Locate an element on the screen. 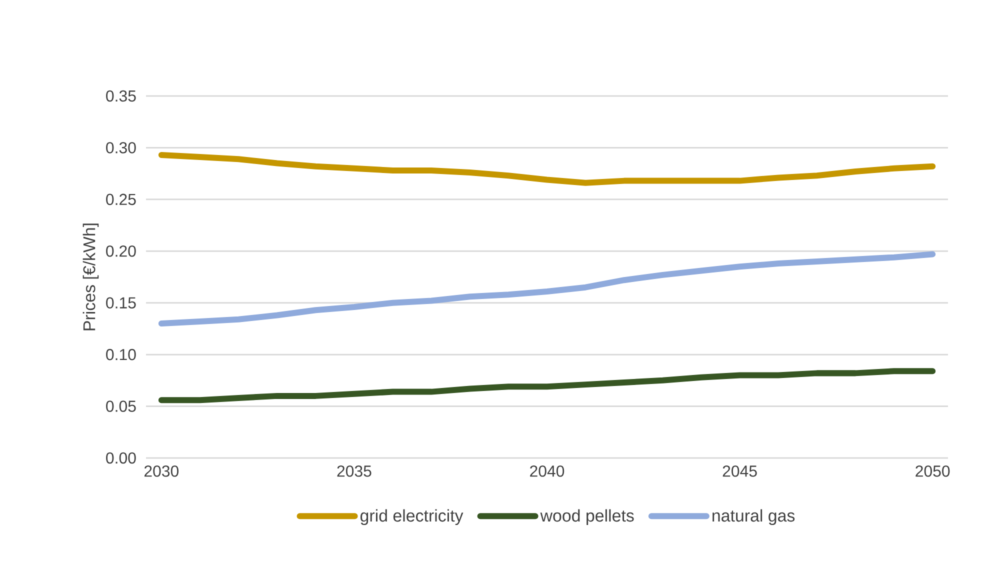 Image resolution: width=985 pixels, height=580 pixels. legend-label: natural gas is located at coordinates (753, 517).